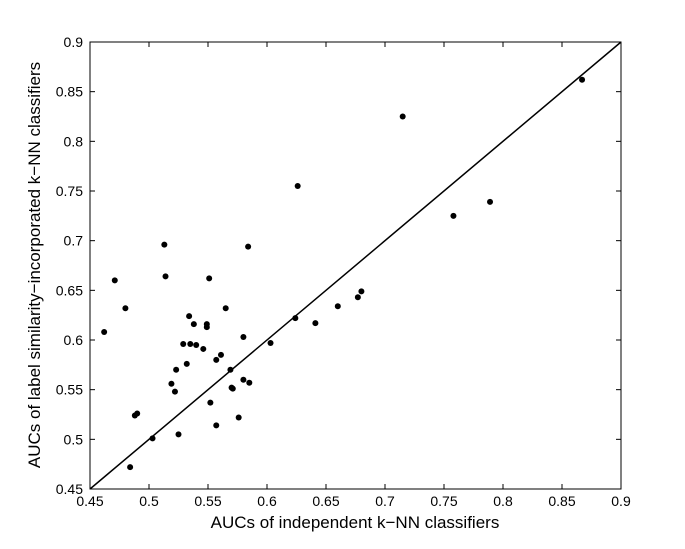 The height and width of the screenshot is (549, 685). Describe the element at coordinates (385, 501) in the screenshot. I see `x-tick-label: 0.7` at that location.